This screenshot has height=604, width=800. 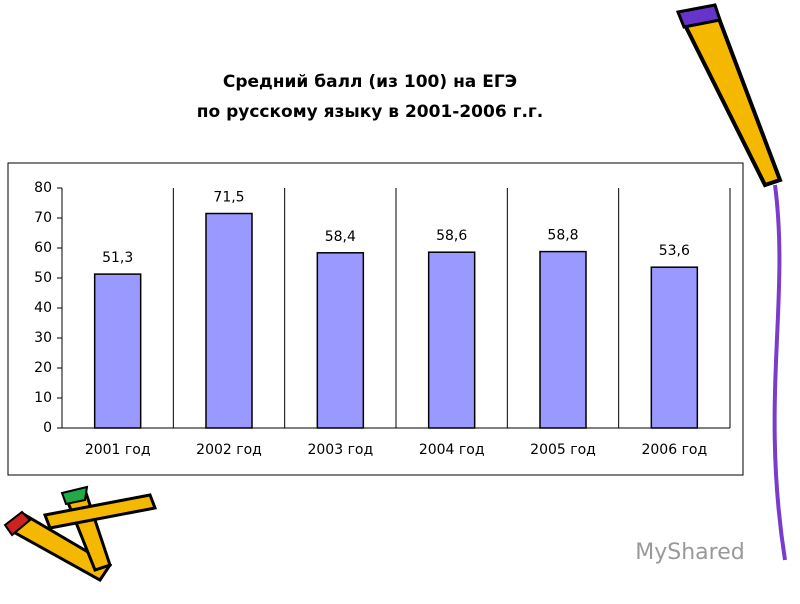 What do you see at coordinates (340, 450) in the screenshot?
I see `x-tick-label: 2003 год` at bounding box center [340, 450].